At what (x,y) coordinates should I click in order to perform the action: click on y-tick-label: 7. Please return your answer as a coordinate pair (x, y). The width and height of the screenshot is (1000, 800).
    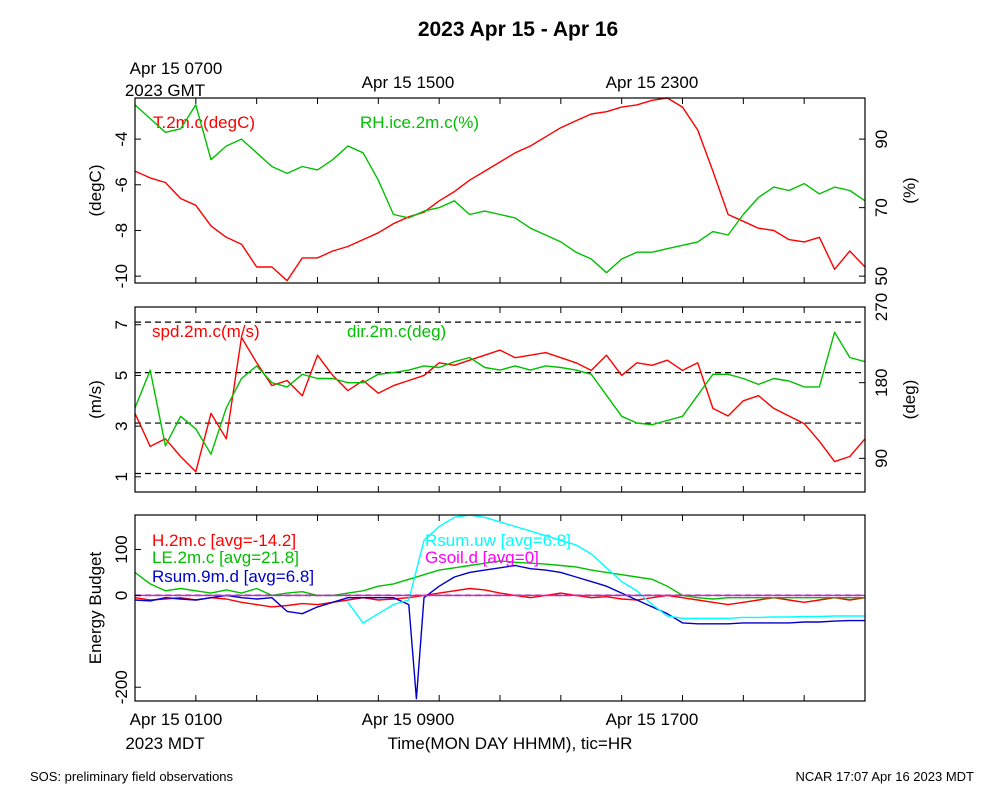
    Looking at the image, I should click on (121, 324).